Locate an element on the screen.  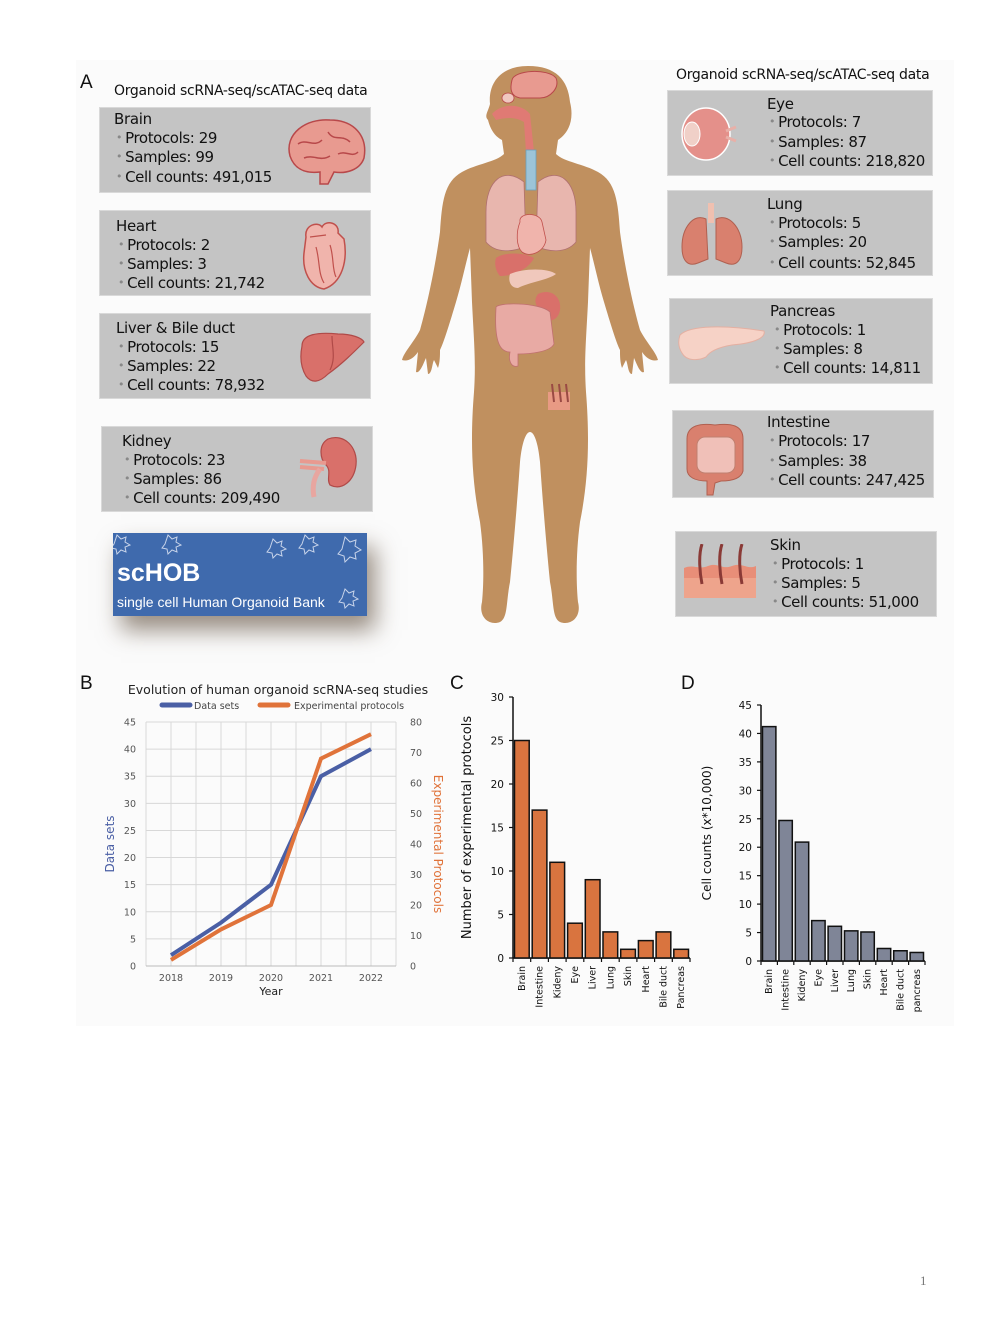
panel-label-a: A is located at coordinates (86, 82).